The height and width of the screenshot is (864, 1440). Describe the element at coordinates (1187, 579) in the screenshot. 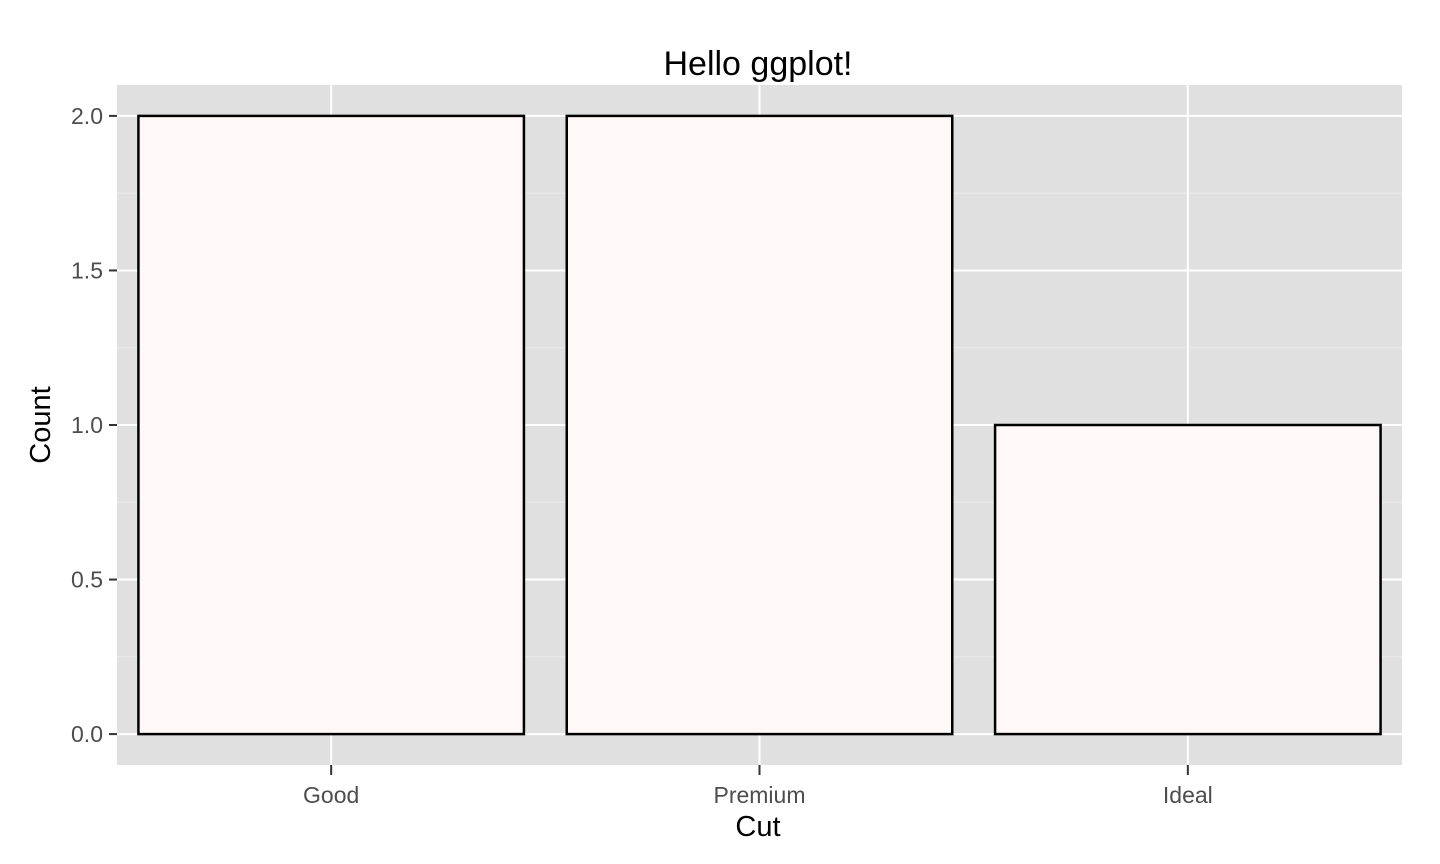

I see `bar-ideal` at that location.